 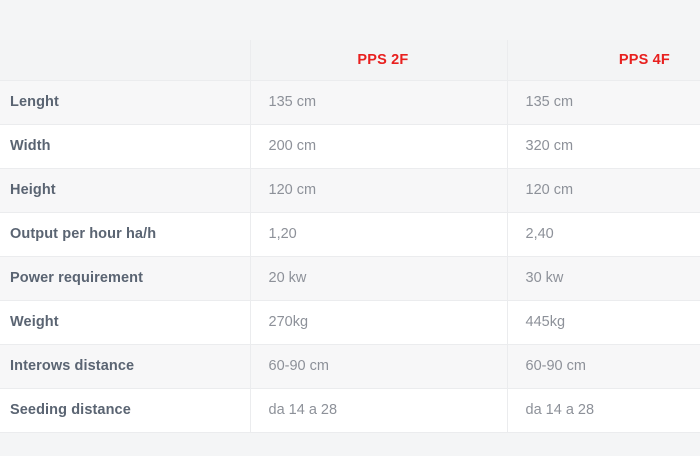 I want to click on spec-value-pps-4f: da 14 a 28, so click(x=603, y=410).